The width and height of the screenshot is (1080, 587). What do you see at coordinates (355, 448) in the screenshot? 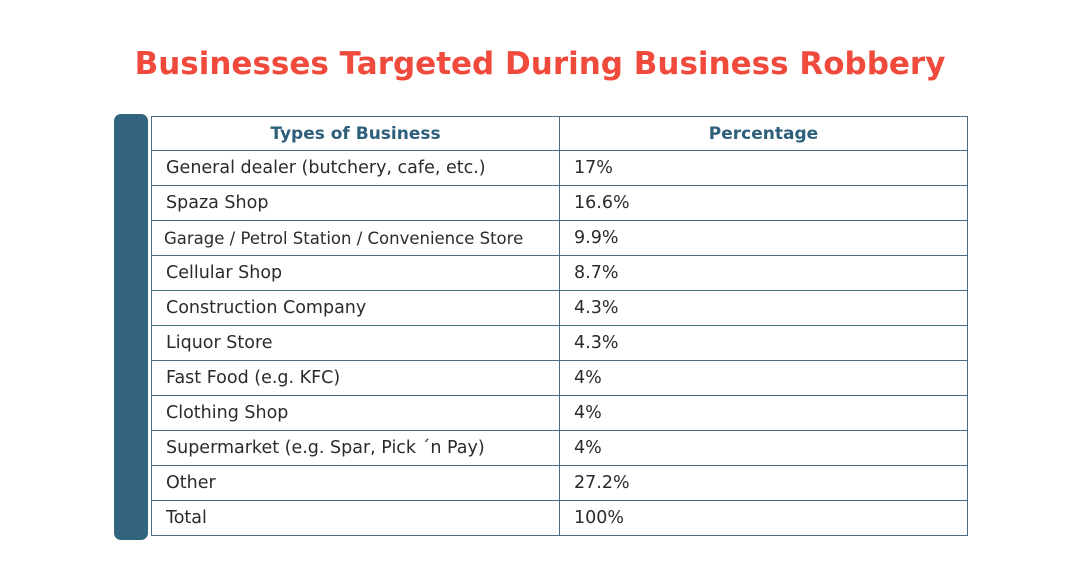
I see `business-type-cell: Supermarket (e.g. Spar, Pick ´n Pay)` at bounding box center [355, 448].